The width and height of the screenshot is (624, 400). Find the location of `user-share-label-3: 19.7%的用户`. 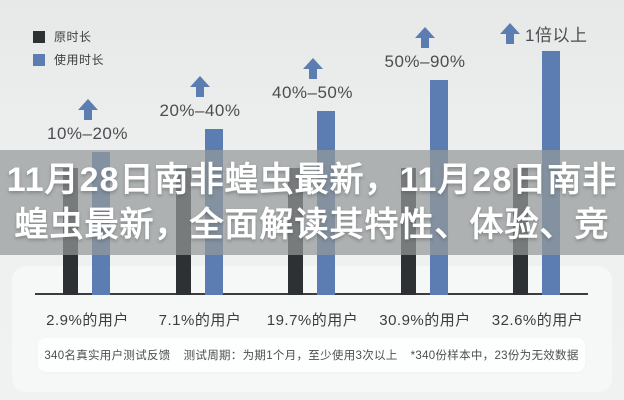

user-share-label-3: 19.7%的用户 is located at coordinates (312, 320).